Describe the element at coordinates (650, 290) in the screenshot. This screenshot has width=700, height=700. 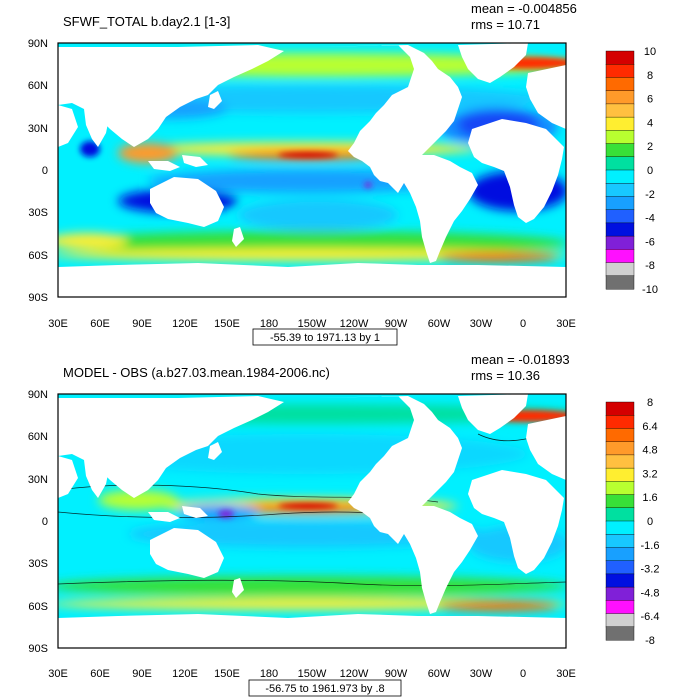
I see `colorbar-label: -10` at that location.